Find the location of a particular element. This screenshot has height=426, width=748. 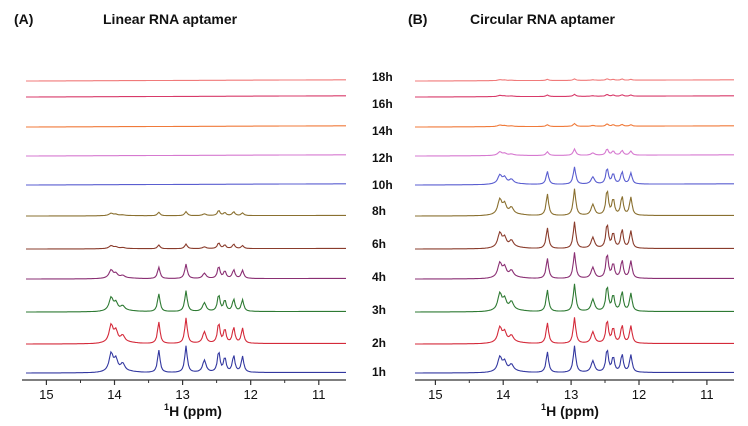

time-labels: 18h 16h 14h 12h 10h 8h 6h 4h 3h 2h 1h is located at coordinates (382, 224).